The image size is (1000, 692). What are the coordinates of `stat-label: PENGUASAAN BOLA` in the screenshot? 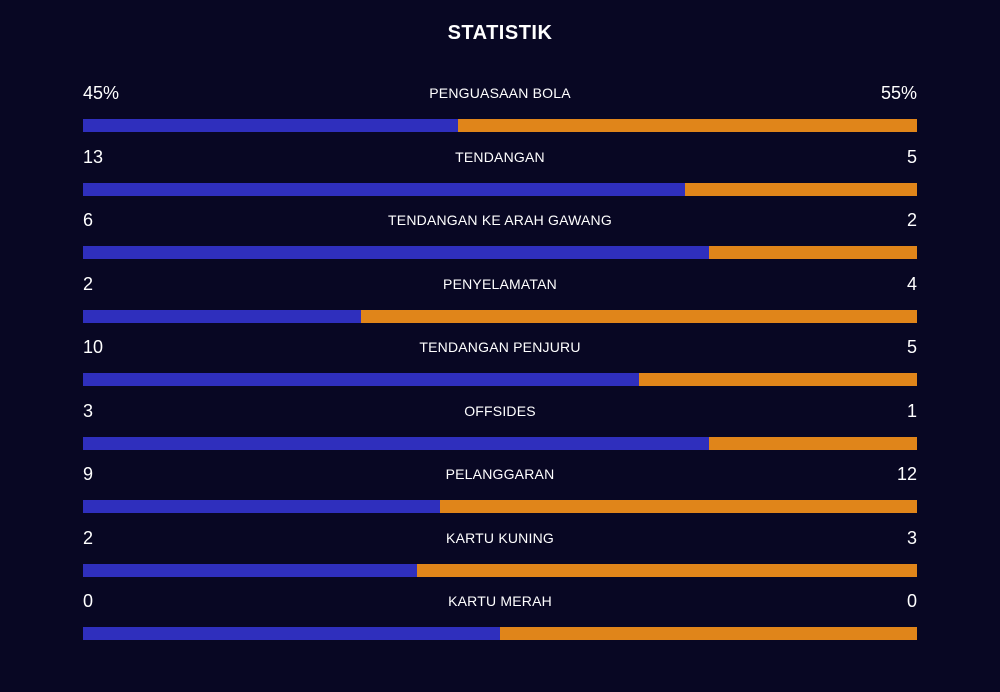 It's located at (500, 93).